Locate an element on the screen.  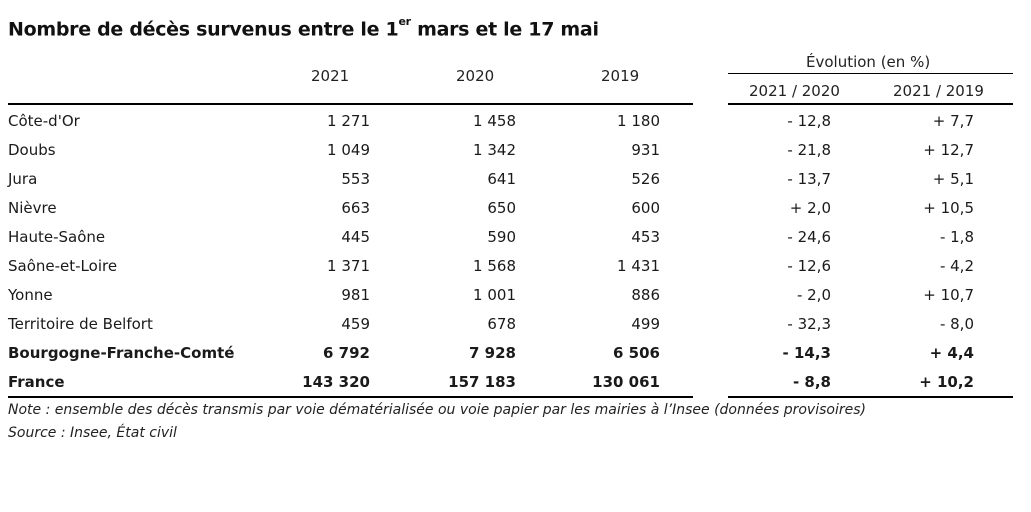
header-2021-2019: 2021 / 2019 is located at coordinates (938, 91).